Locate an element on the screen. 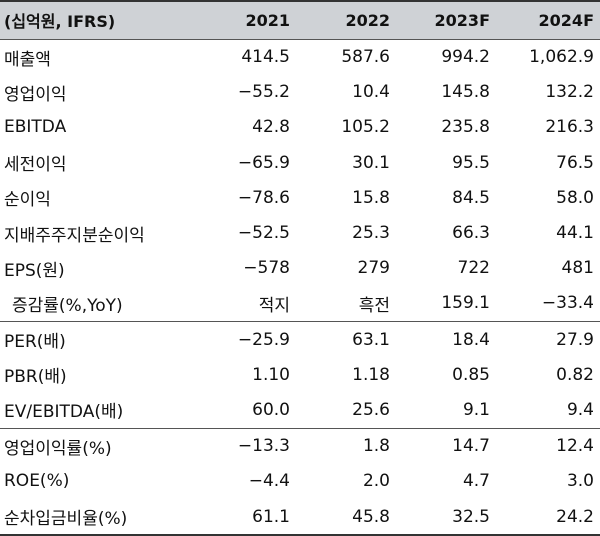  row-label: 순이익 is located at coordinates (27, 200).